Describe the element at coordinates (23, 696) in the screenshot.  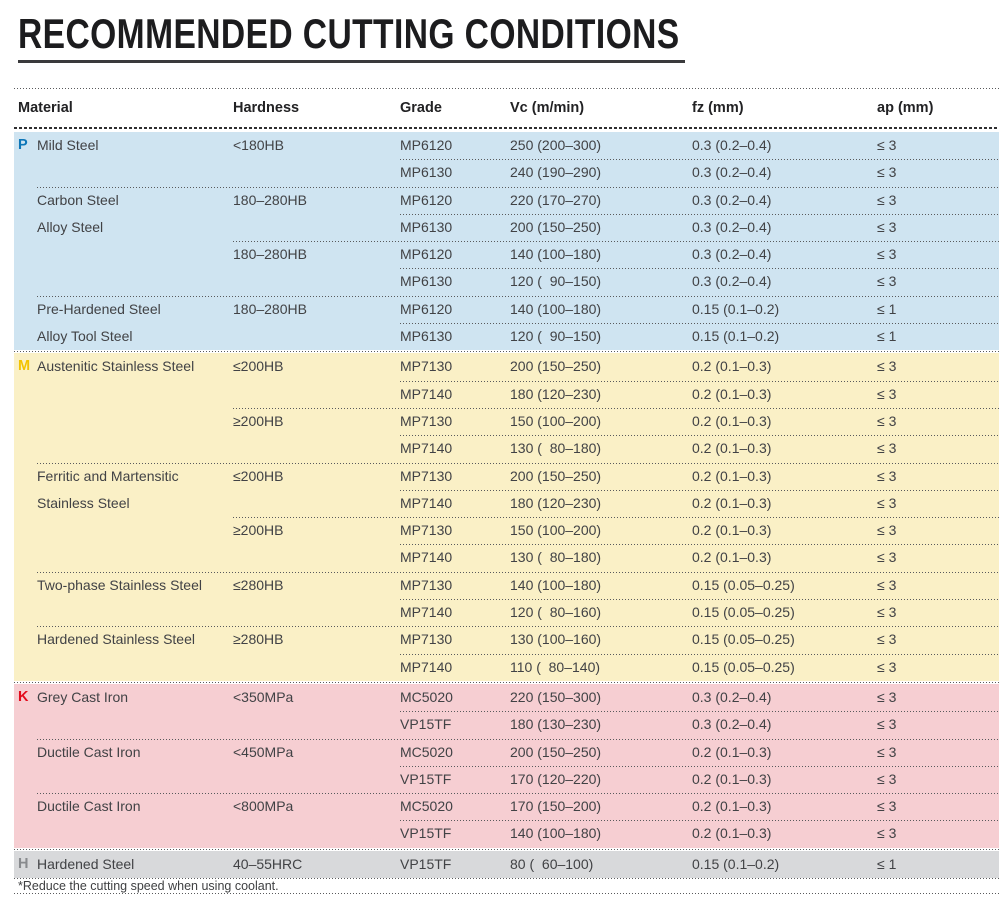
I see `iso-marker: K` at that location.